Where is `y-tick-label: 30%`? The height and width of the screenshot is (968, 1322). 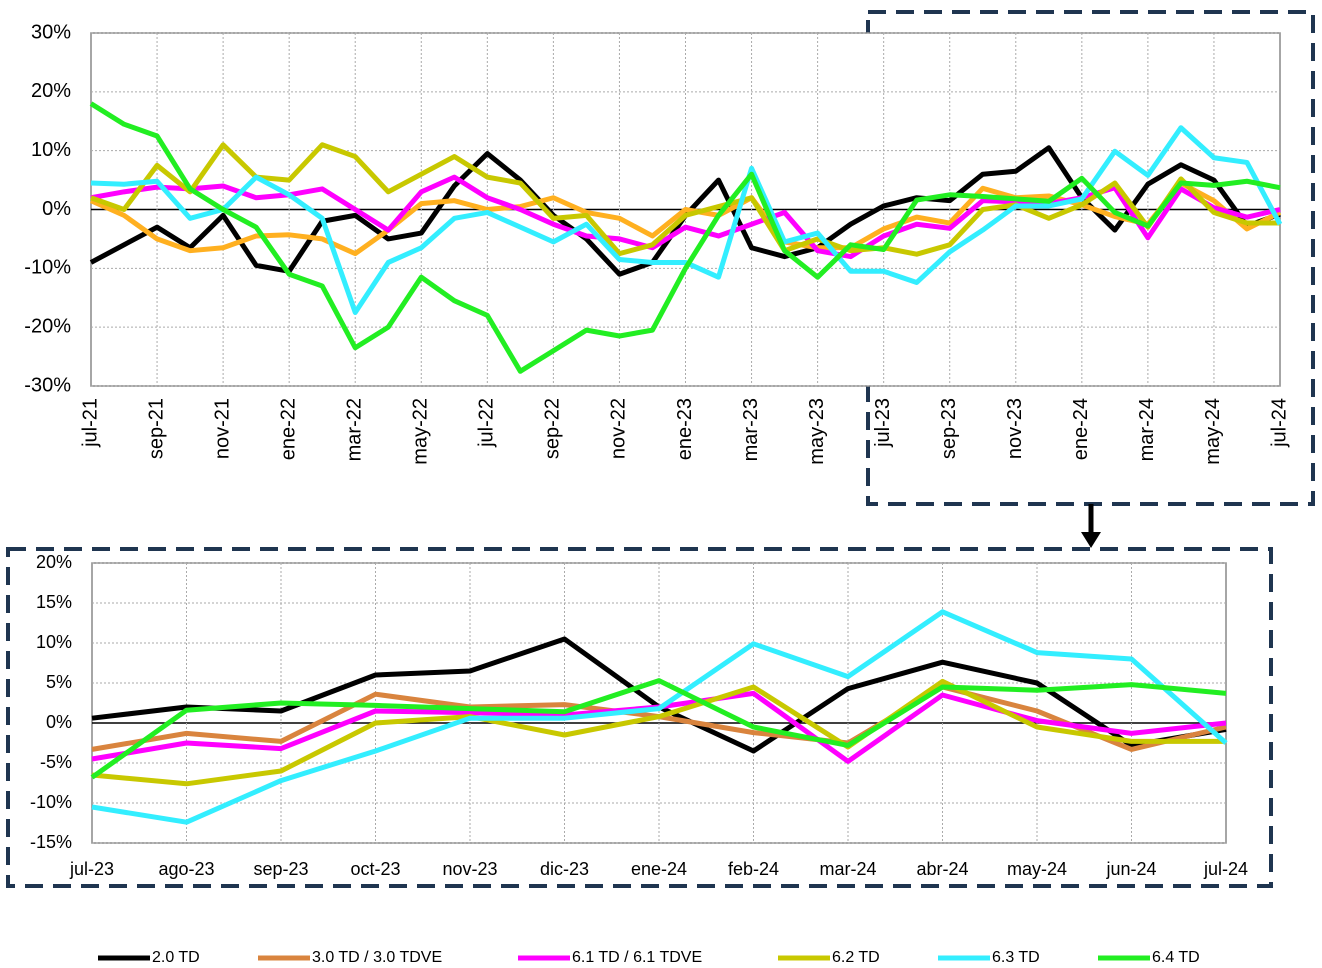
y-tick-label: 30% is located at coordinates (51, 32).